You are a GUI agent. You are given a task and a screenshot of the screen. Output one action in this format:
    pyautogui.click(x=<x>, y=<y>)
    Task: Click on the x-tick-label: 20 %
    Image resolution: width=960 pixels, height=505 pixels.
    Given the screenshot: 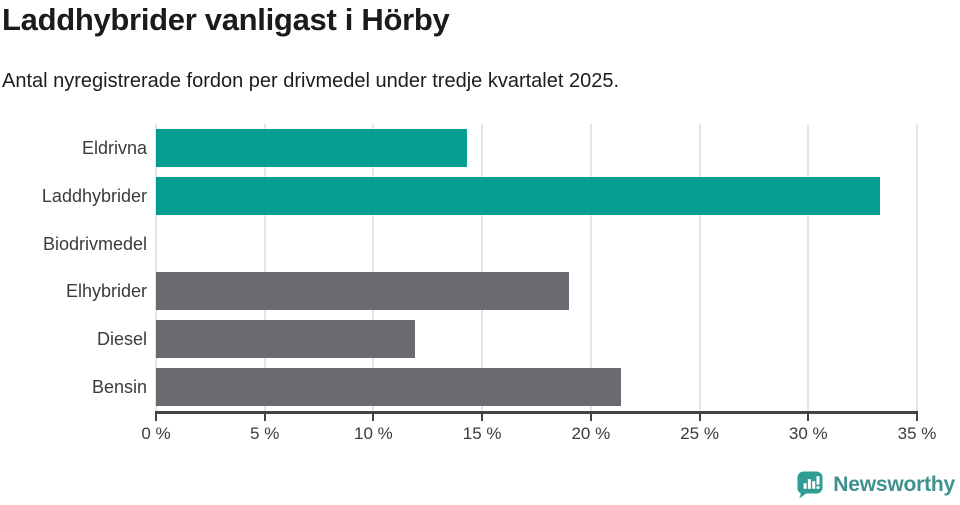 What is the action you would take?
    pyautogui.click(x=591, y=433)
    